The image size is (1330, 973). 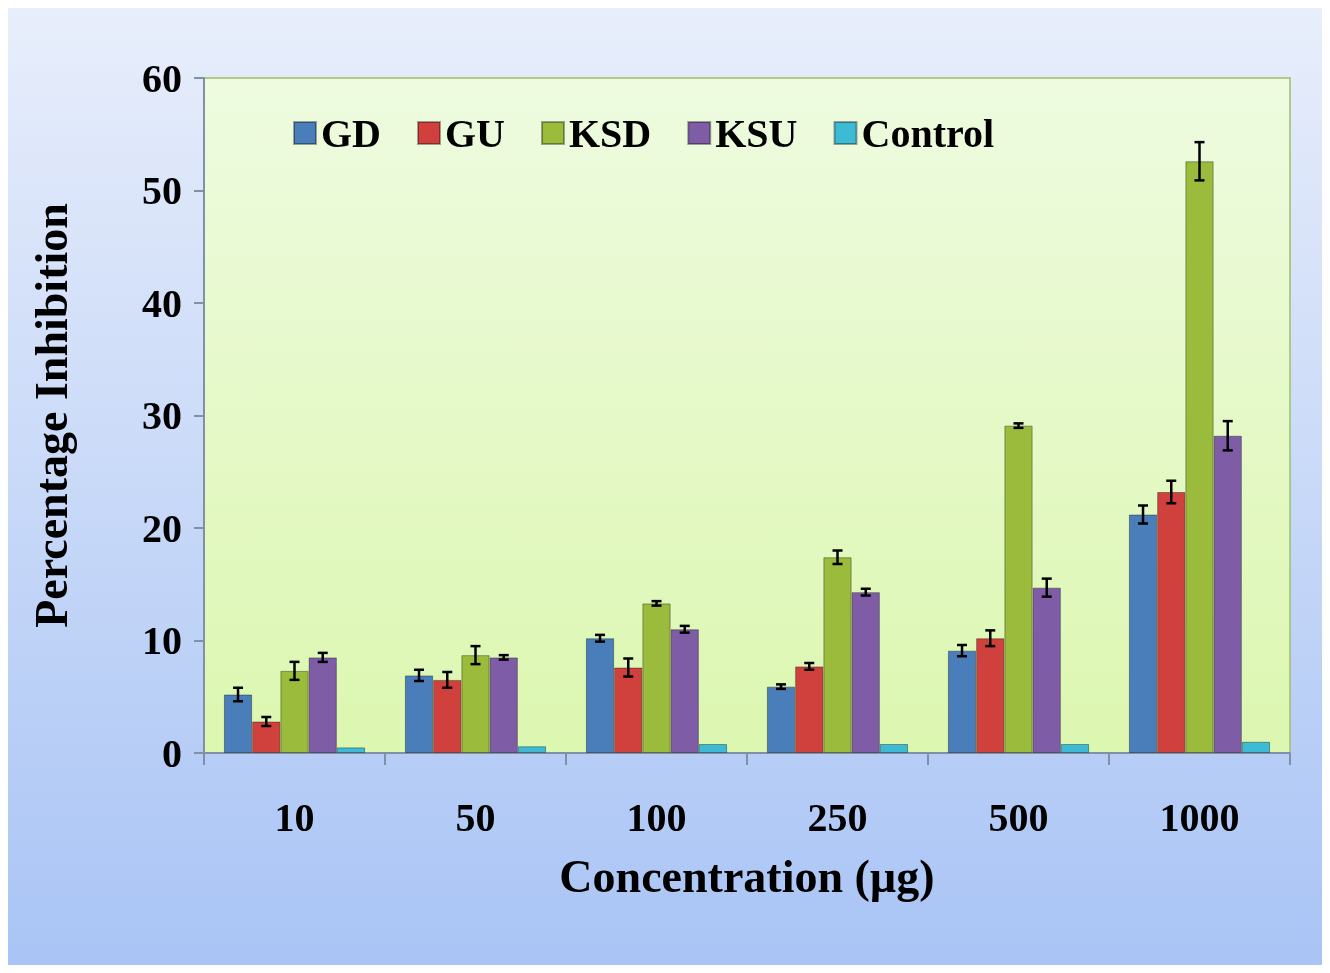 I want to click on legend-label: KSD, so click(x=610, y=133).